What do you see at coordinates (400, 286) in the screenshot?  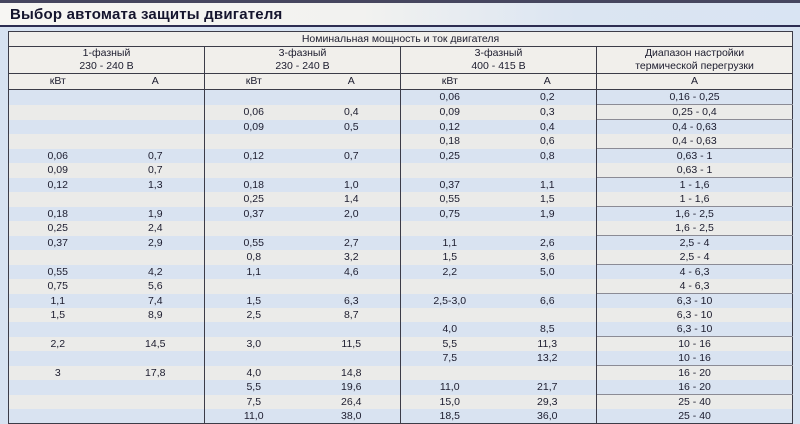 I see `table-row: 0,75 5,6 4 - 6,3` at bounding box center [400, 286].